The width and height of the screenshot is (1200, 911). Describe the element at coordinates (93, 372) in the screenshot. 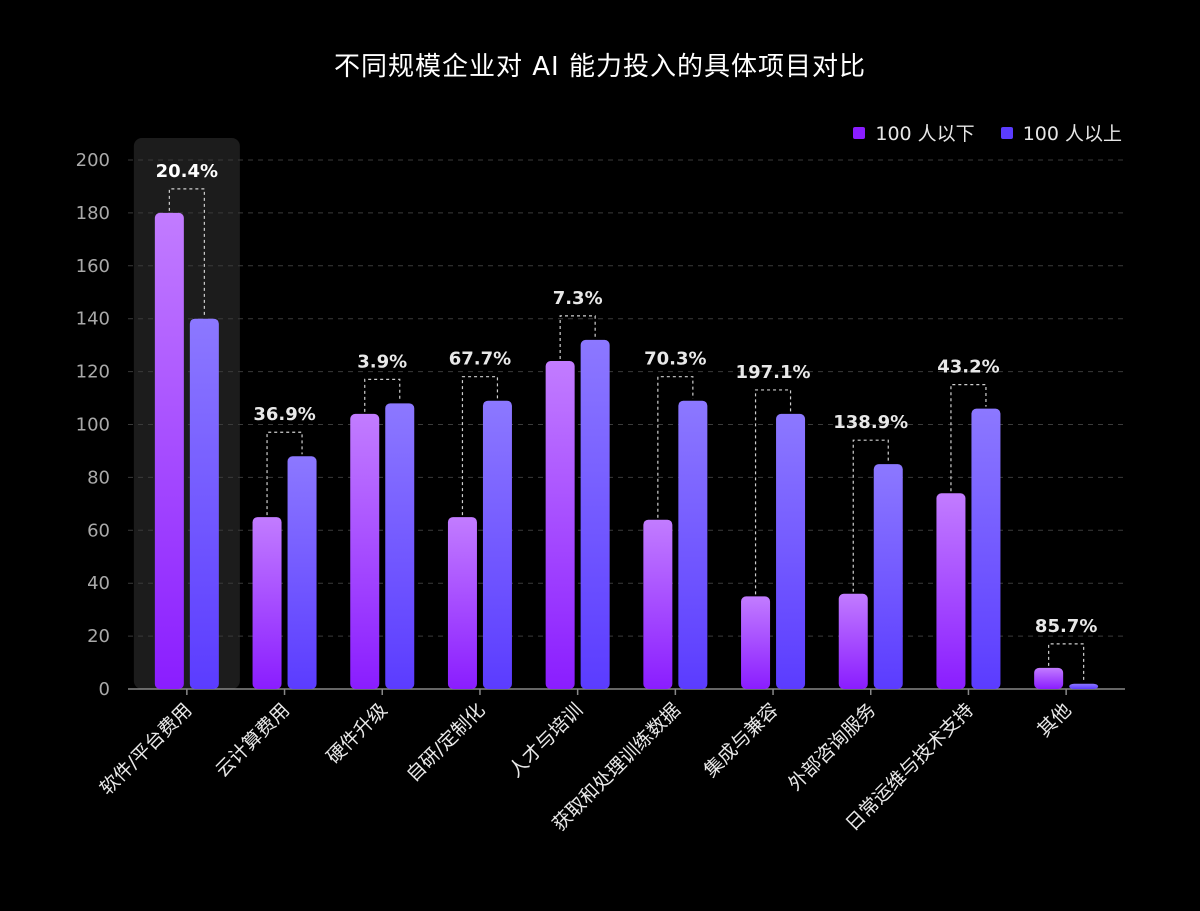

I see `y-tick-label: 120` at that location.